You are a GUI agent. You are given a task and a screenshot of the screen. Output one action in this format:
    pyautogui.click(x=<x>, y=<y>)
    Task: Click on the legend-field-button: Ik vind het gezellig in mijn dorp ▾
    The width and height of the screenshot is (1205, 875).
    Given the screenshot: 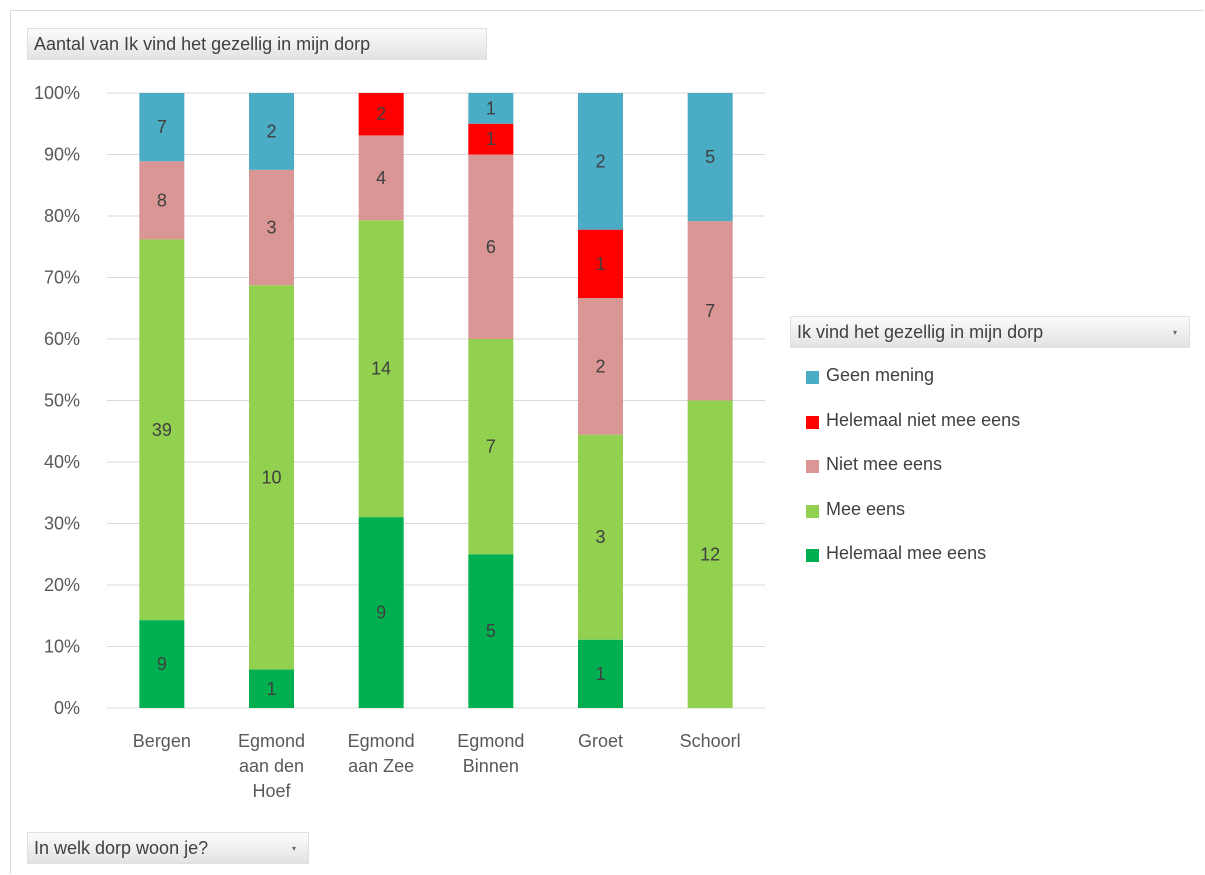 What is the action you would take?
    pyautogui.click(x=990, y=332)
    